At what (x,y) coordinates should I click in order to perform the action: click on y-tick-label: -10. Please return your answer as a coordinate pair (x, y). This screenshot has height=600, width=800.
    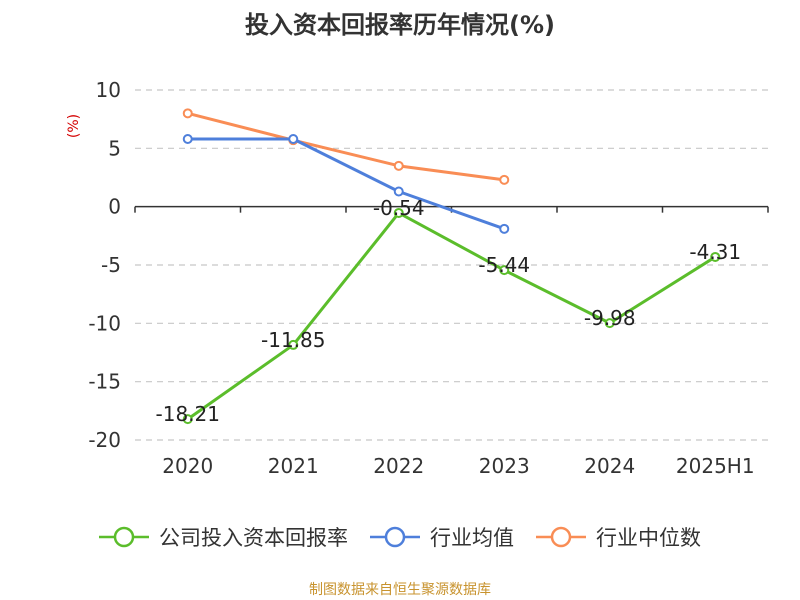
    Looking at the image, I should click on (104, 323).